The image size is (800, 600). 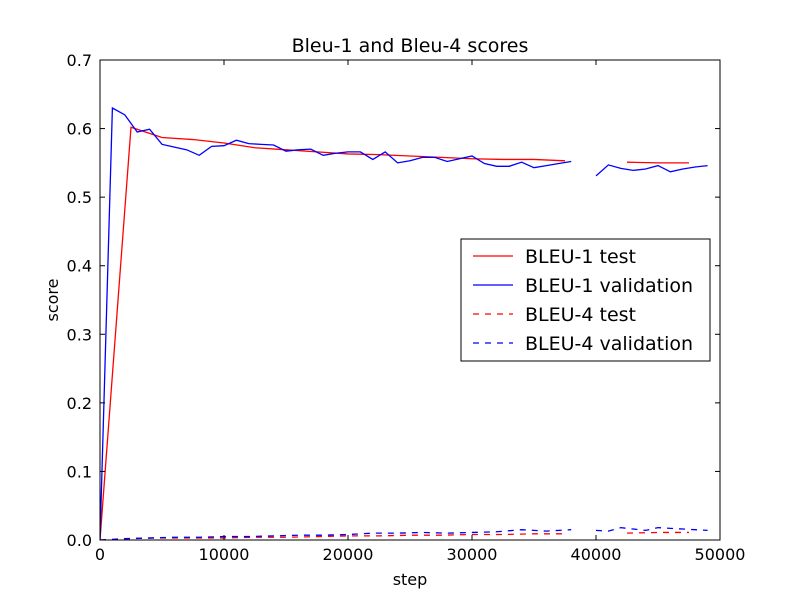 I want to click on y-tick-label: 0.0, so click(x=79, y=540).